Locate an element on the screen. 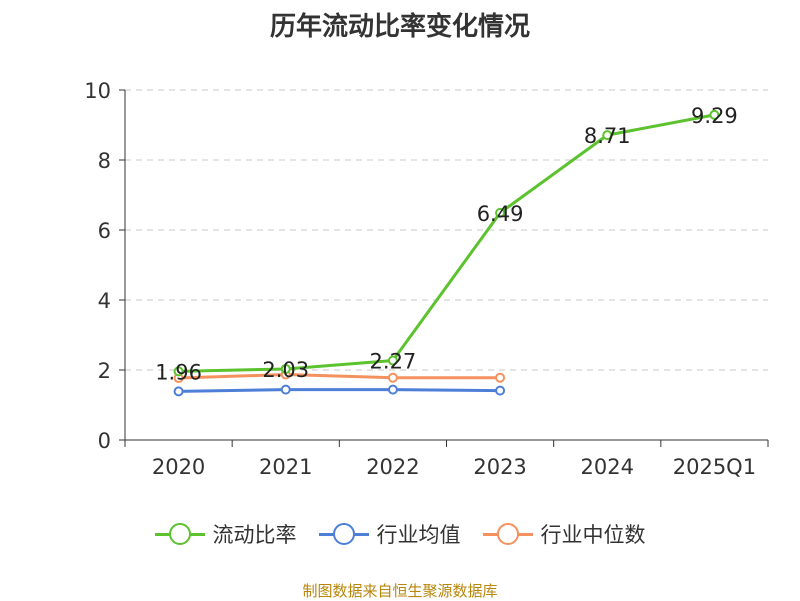 The width and height of the screenshot is (800, 601). y-tick-label: 0 is located at coordinates (104, 441).